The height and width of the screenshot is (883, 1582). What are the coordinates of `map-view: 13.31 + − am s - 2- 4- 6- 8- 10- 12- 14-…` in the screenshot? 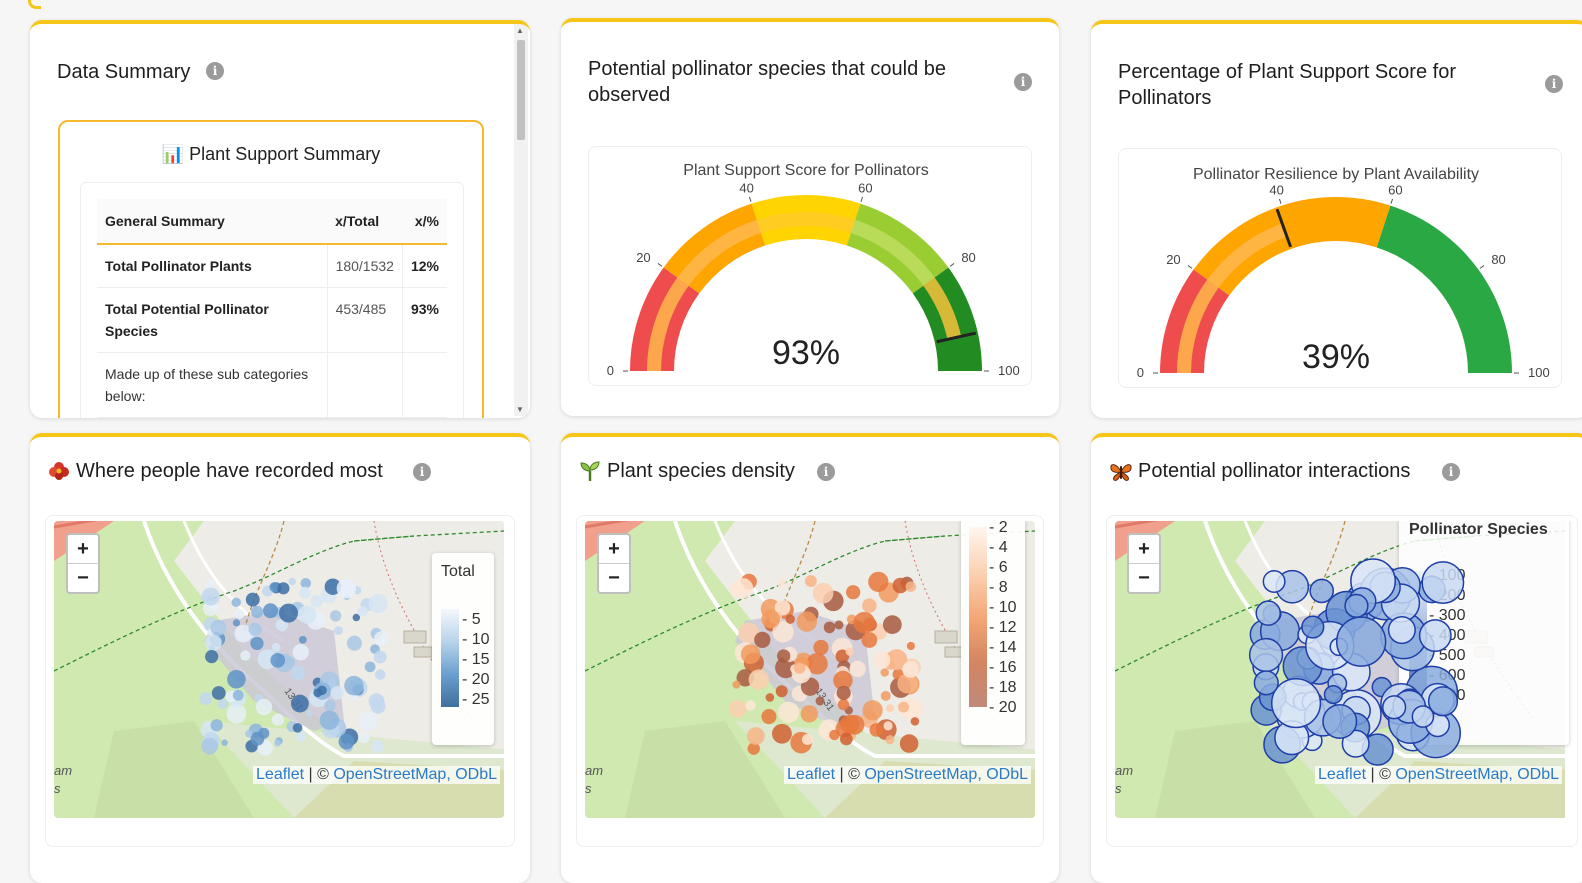 It's located at (810, 669).